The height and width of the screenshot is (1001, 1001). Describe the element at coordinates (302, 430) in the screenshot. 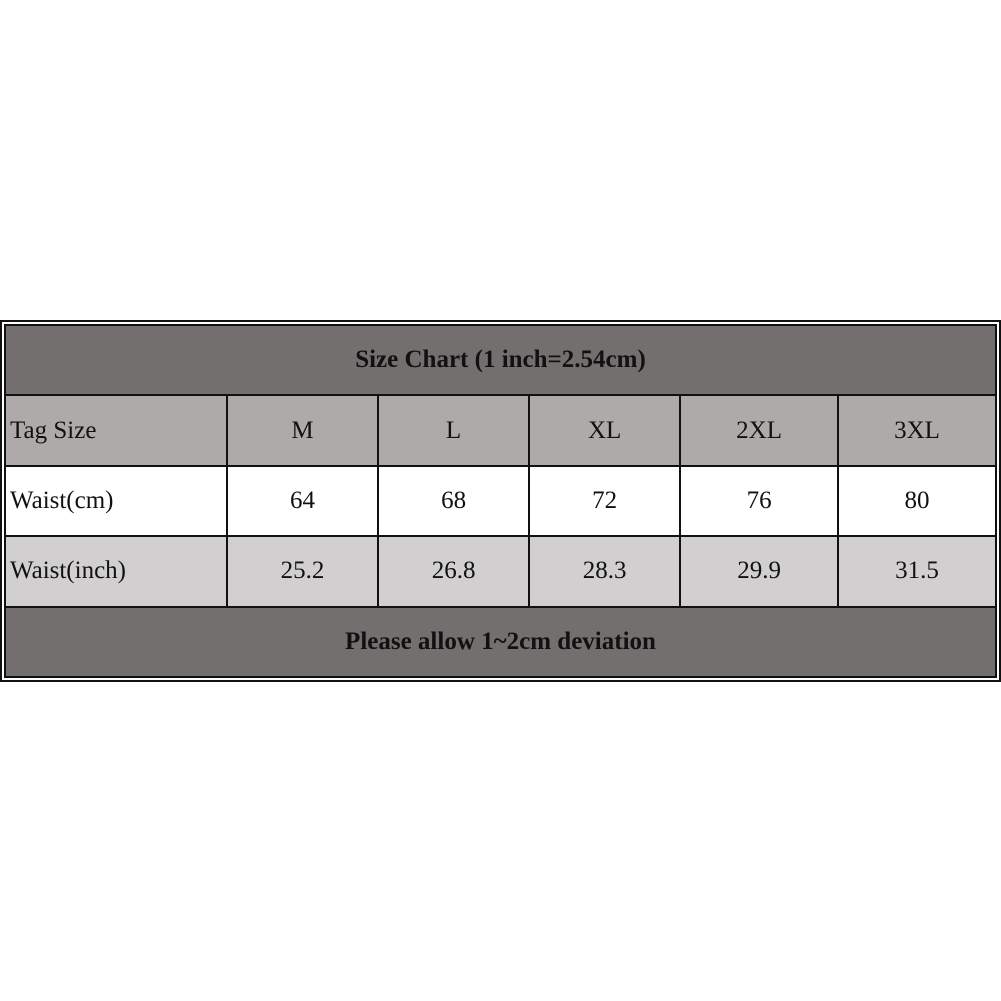

I see `header-cell: M` at that location.